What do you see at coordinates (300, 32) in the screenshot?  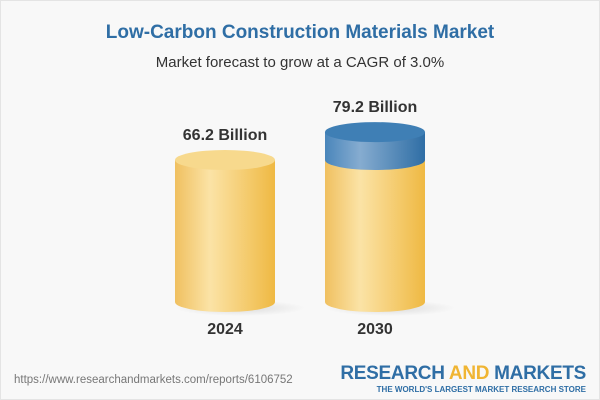 I see `chart-title: Low-Carbon Construction Materials Market` at bounding box center [300, 32].